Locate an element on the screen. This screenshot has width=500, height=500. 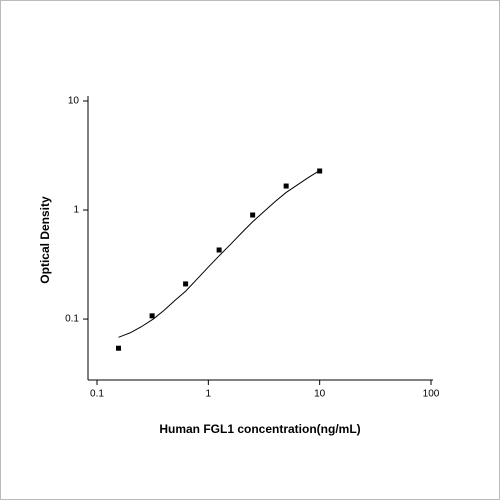
y-axis-title: Optical Density is located at coordinates (45, 240).